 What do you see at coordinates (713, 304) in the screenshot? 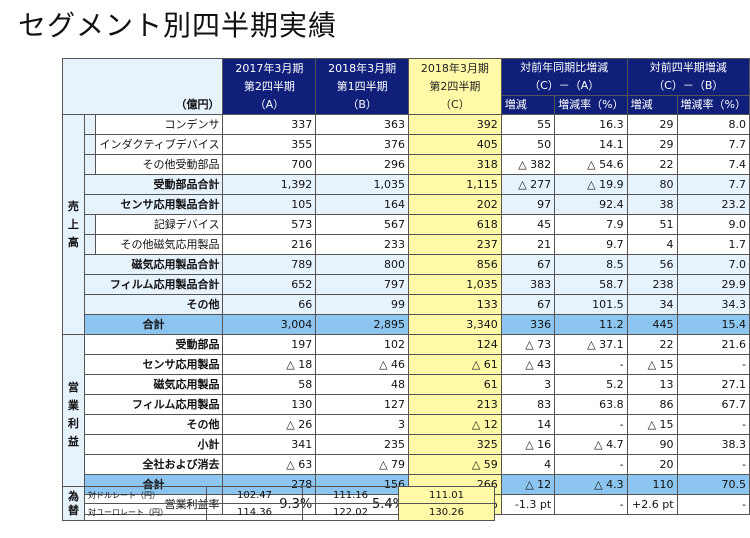
I see `diff-qoq-rate: 34.3` at bounding box center [713, 304].